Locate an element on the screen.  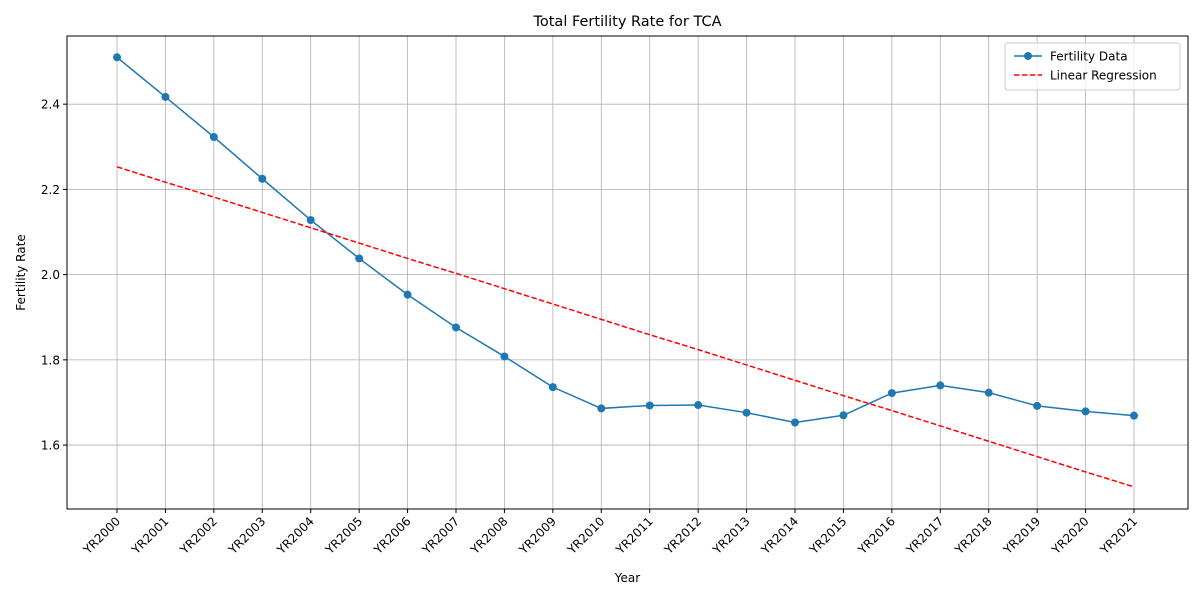
x-tick-label: YR2018 is located at coordinates (973, 535).